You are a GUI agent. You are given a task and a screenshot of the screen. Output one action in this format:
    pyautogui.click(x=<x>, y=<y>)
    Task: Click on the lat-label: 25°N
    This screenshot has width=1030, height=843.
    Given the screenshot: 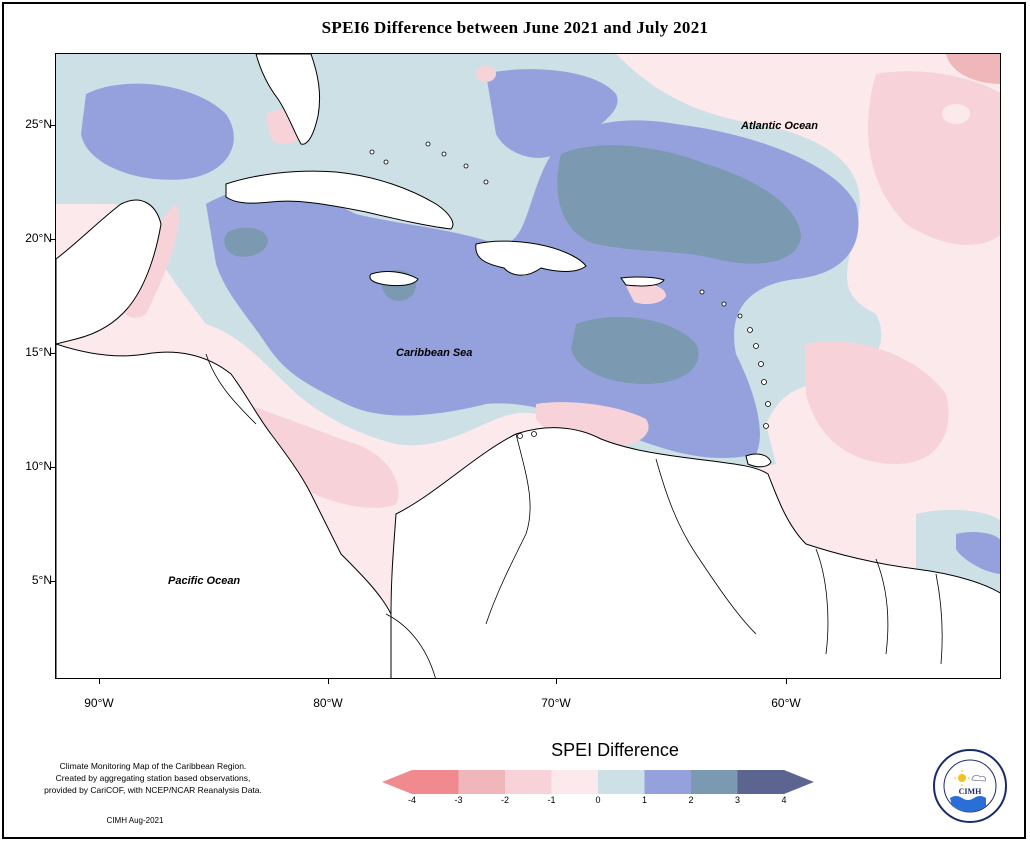 What is the action you would take?
    pyautogui.click(x=38, y=124)
    